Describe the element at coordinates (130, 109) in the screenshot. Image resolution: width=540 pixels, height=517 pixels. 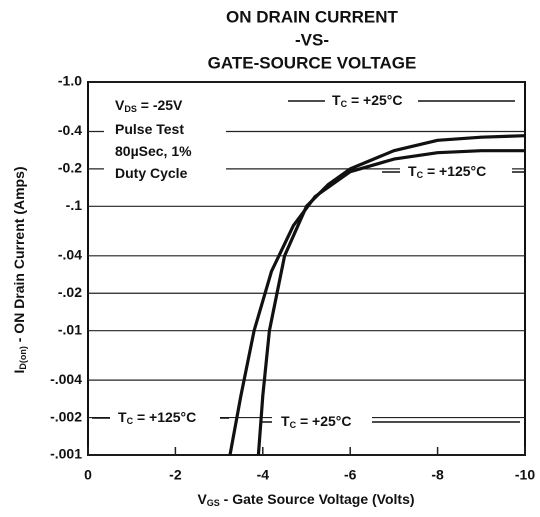
I see `annotation-part: DS` at that location.